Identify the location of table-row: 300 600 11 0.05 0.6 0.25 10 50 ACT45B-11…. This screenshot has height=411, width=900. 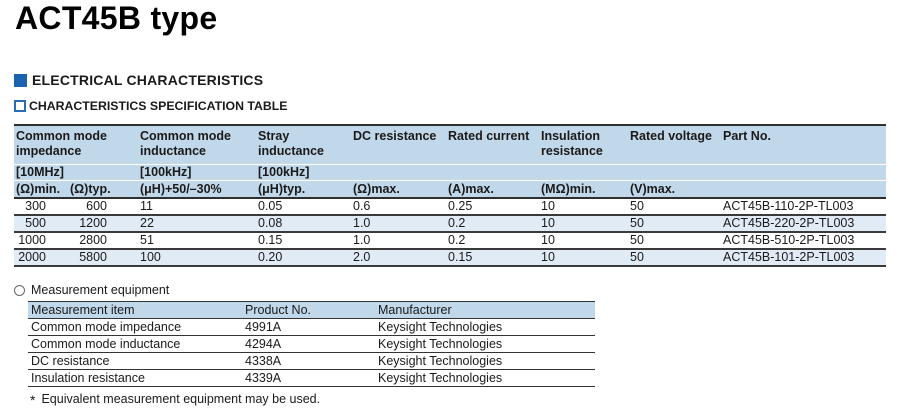
(450, 207).